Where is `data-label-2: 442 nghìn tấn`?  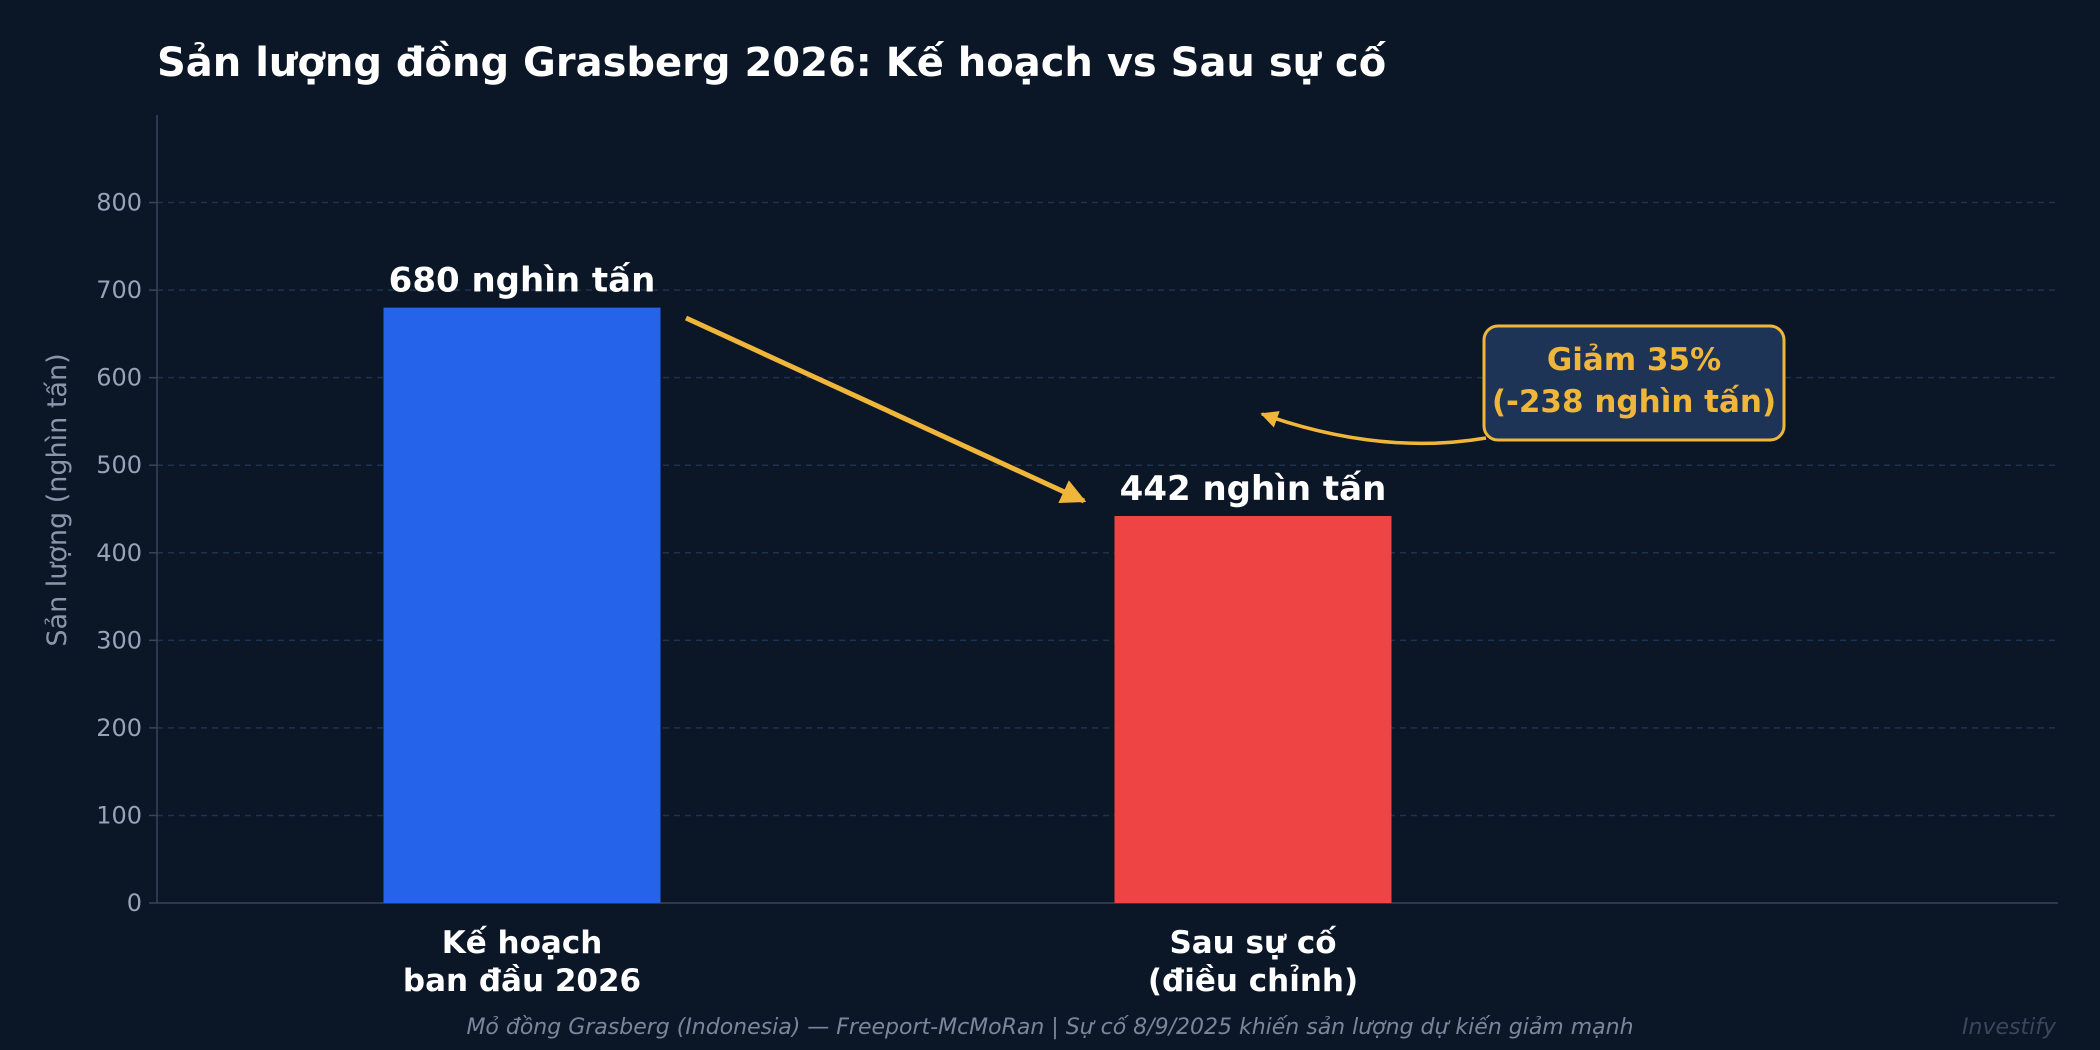 data-label-2: 442 nghìn tấn is located at coordinates (1253, 489).